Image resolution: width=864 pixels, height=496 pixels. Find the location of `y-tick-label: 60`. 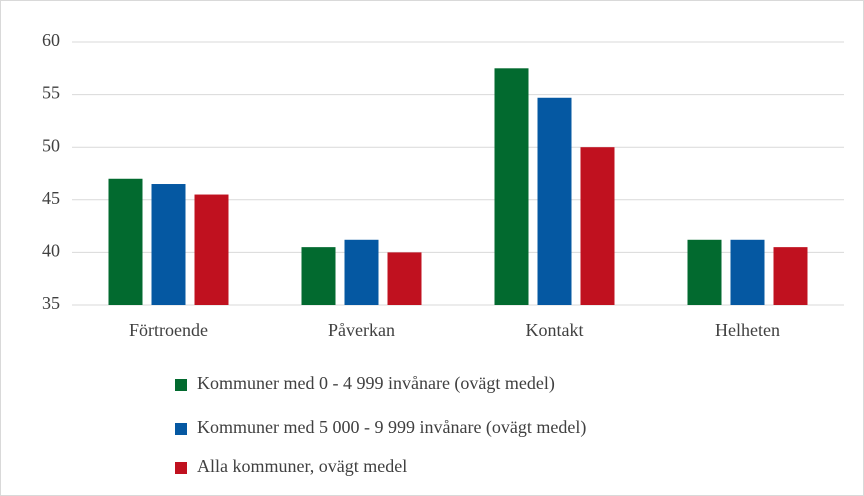

y-tick-label: 60 is located at coordinates (51, 40).